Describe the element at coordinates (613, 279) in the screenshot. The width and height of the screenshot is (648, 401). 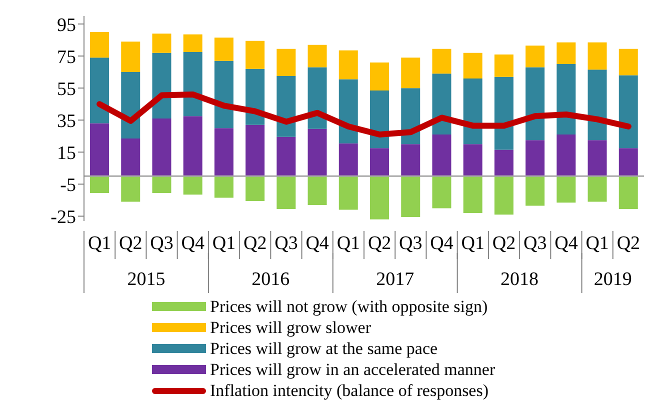
I see `text: 2019` at that location.